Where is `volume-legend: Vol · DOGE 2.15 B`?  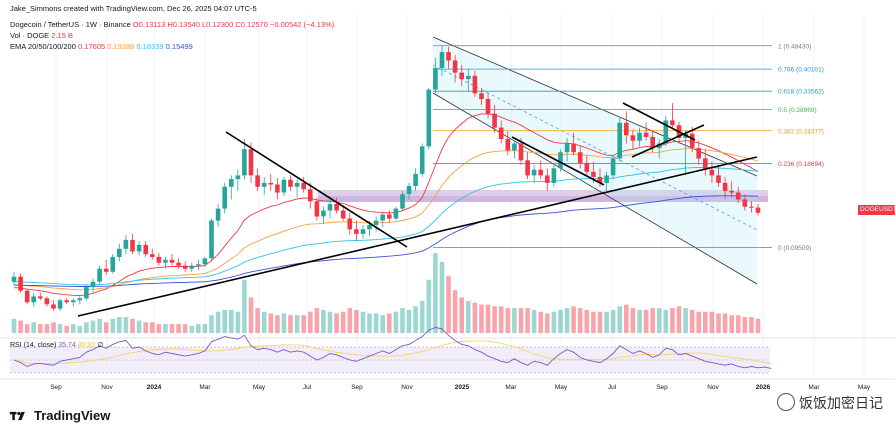
volume-legend: Vol · DOGE 2.15 B is located at coordinates (41, 35).